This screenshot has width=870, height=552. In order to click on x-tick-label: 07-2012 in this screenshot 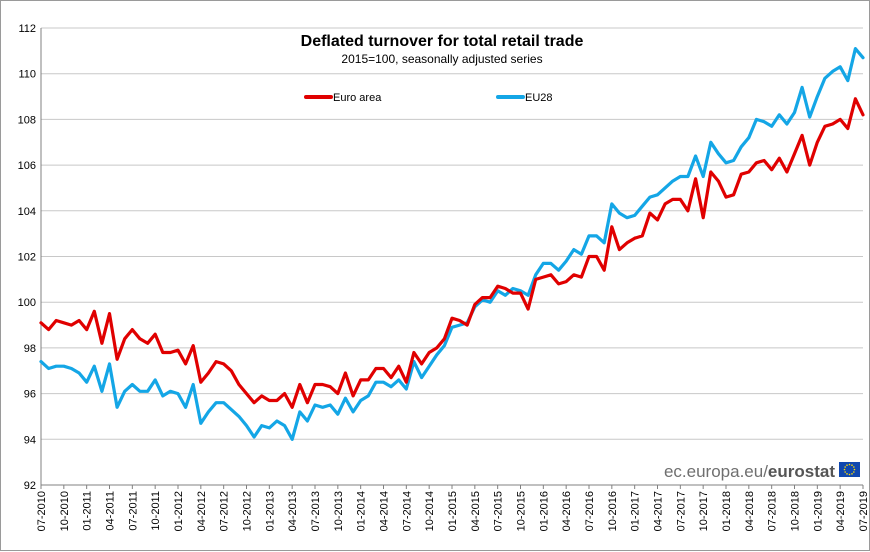, I will do `click(225, 511)`.